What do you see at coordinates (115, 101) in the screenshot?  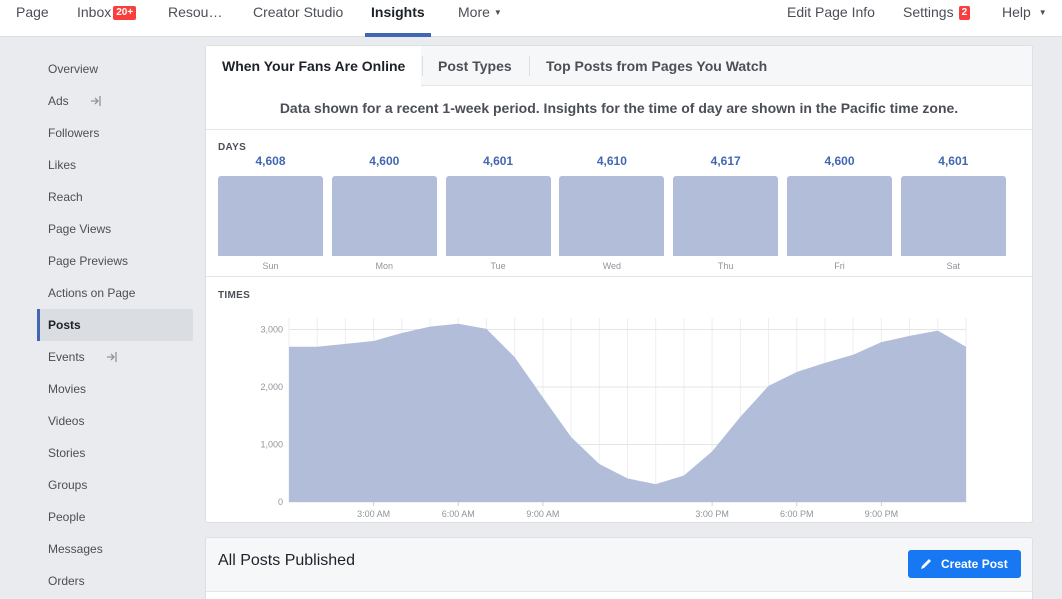 I see `sidebar-item-ads: Ads` at bounding box center [115, 101].